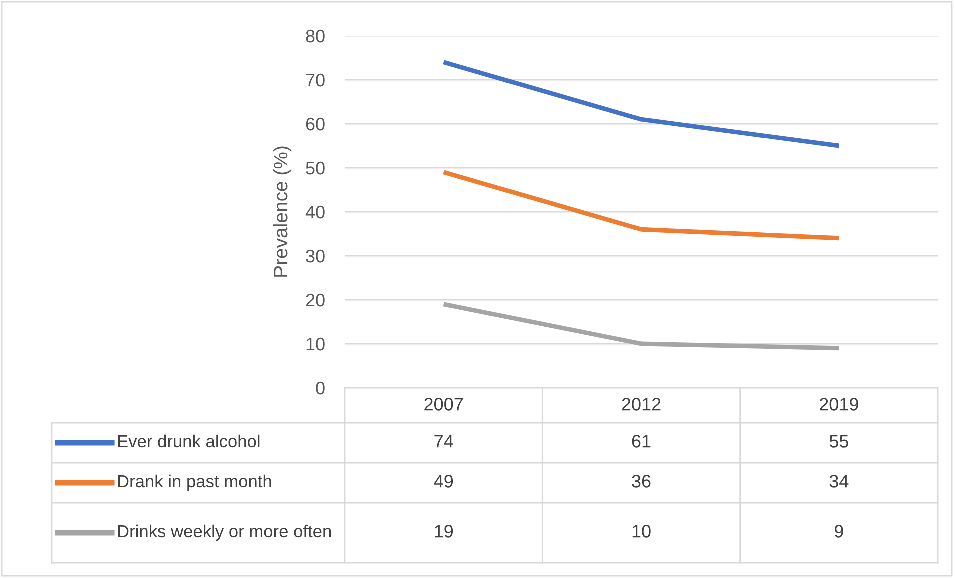  I want to click on y-tick-label: 0, so click(320, 388).